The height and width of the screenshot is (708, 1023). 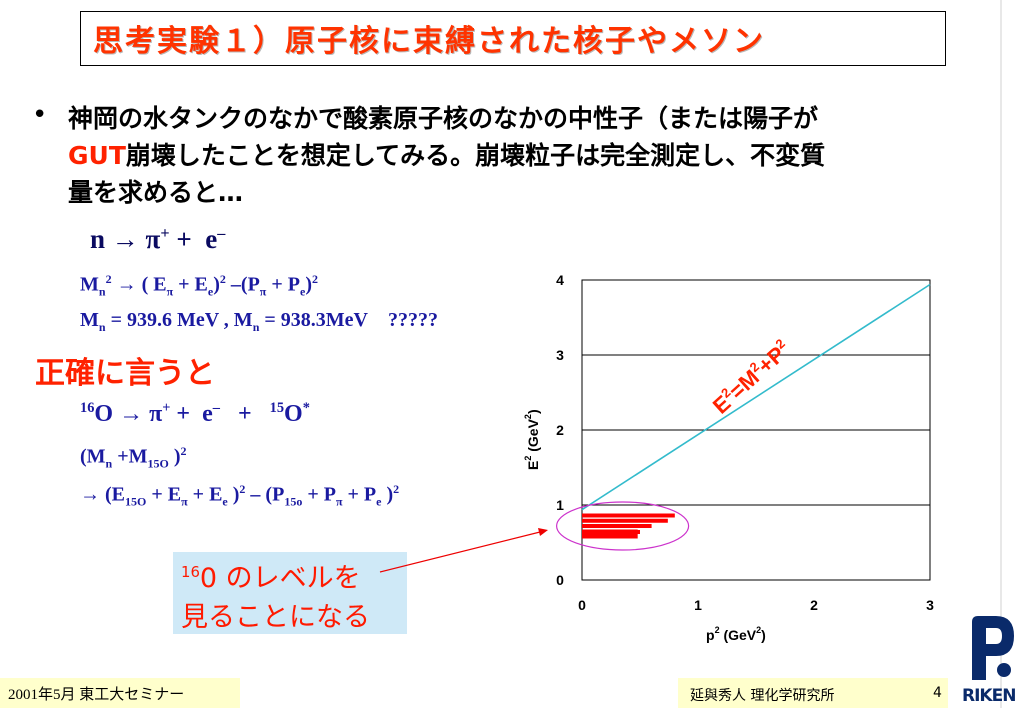 What do you see at coordinates (560, 355) in the screenshot?
I see `y-tick-label: 3` at bounding box center [560, 355].